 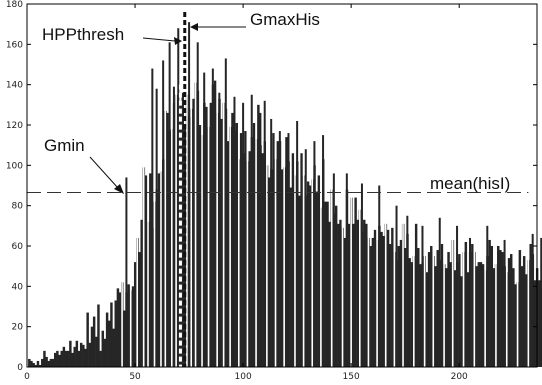 What do you see at coordinates (470, 183) in the screenshot?
I see `mean-label: mean(hisI)` at bounding box center [470, 183].